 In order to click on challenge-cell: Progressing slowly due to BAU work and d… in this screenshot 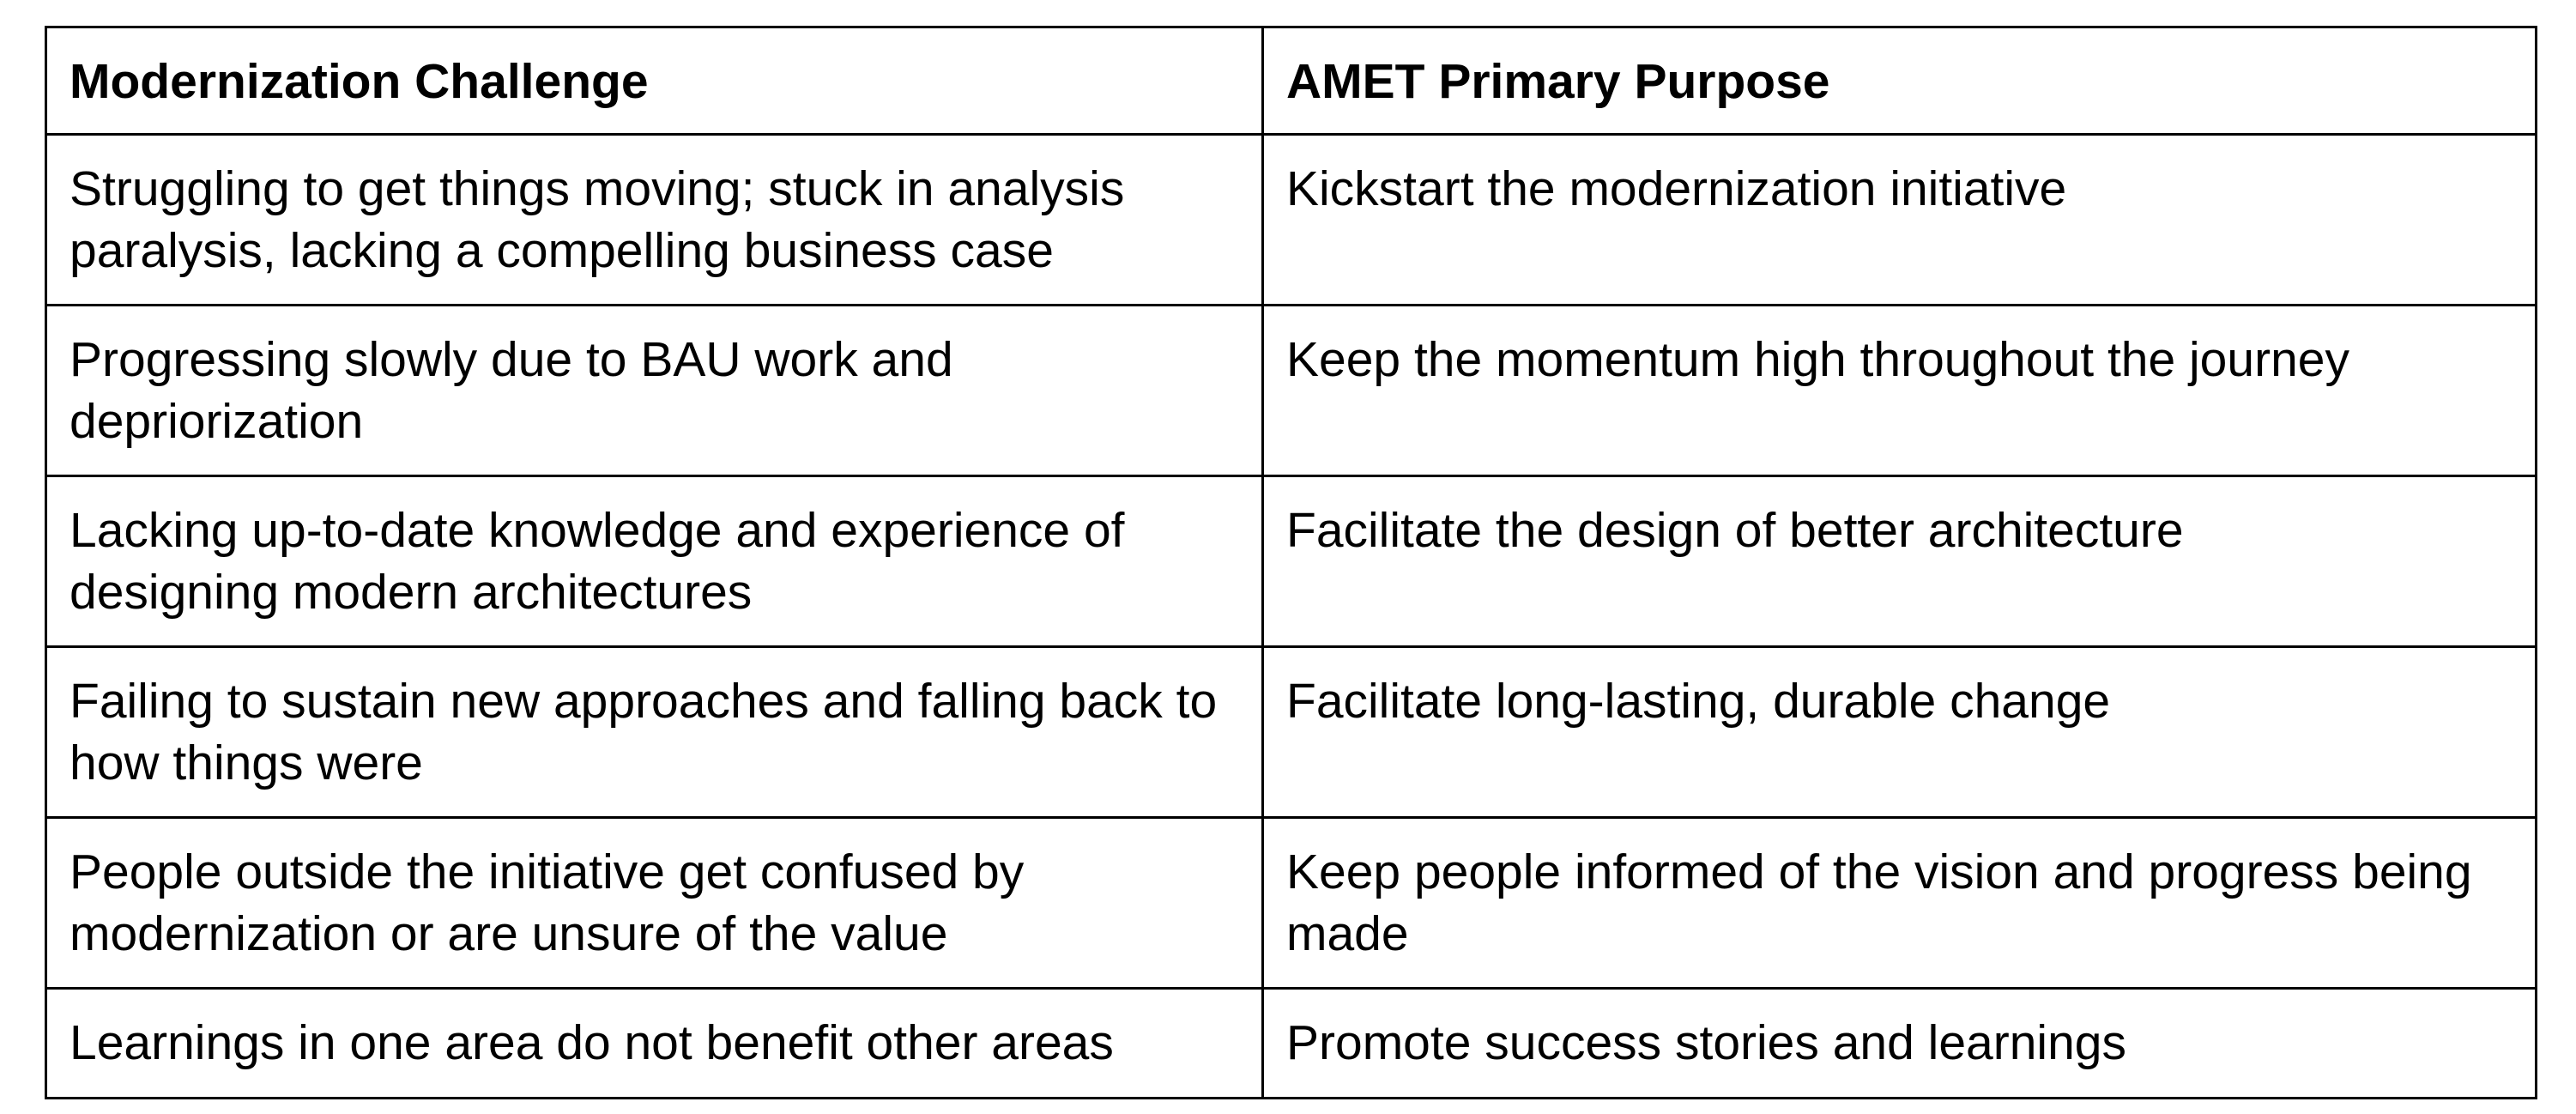, I will do `click(654, 390)`.